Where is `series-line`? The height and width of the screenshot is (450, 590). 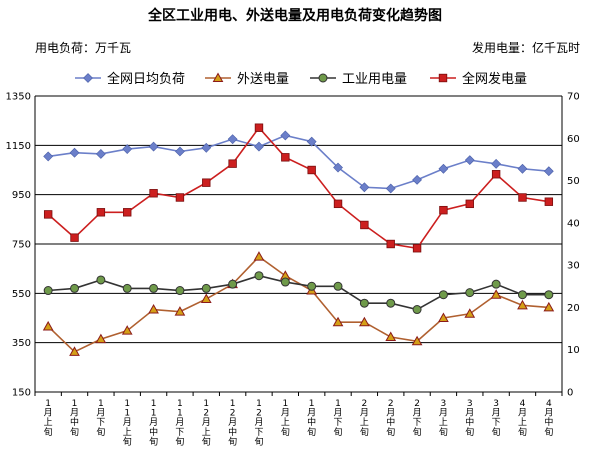
series-line is located at coordinates (298, 162).